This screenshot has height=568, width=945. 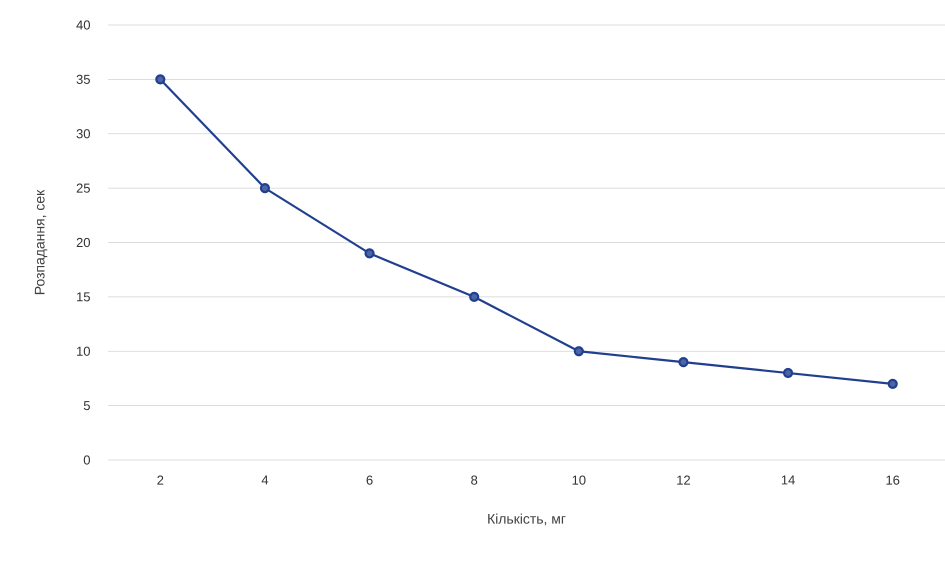 I want to click on x-tick-label: 14, so click(x=788, y=480).